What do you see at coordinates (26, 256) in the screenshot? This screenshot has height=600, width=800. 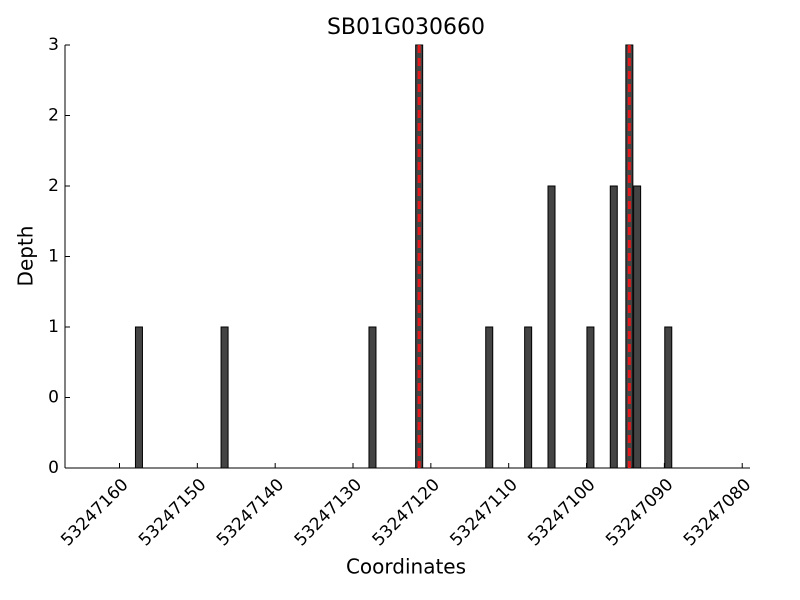 I see `y-axis-label: Depth` at bounding box center [26, 256].